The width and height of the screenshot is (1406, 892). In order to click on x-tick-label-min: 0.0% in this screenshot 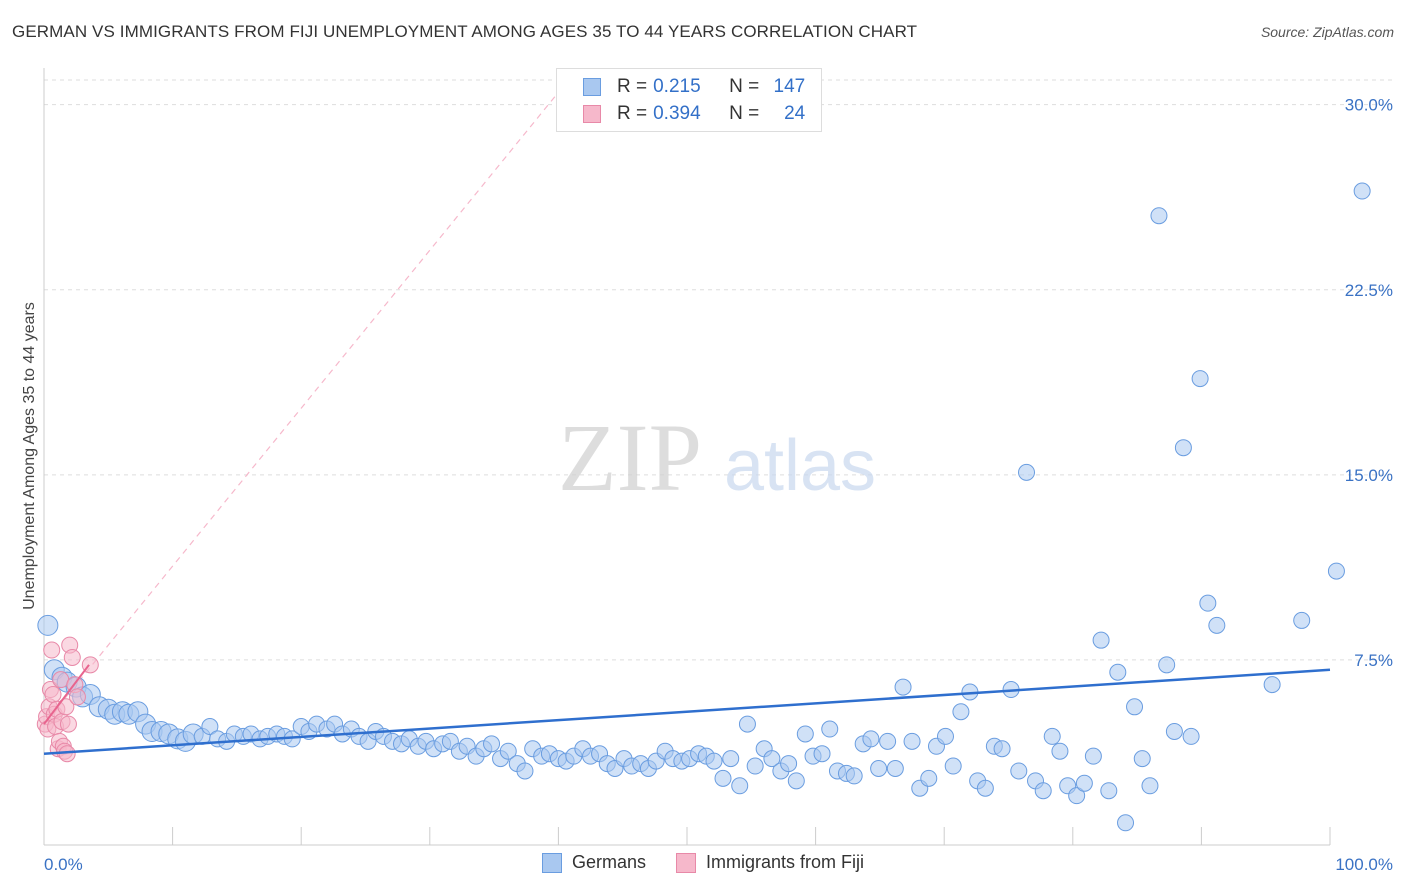, I will do `click(63, 864)`.